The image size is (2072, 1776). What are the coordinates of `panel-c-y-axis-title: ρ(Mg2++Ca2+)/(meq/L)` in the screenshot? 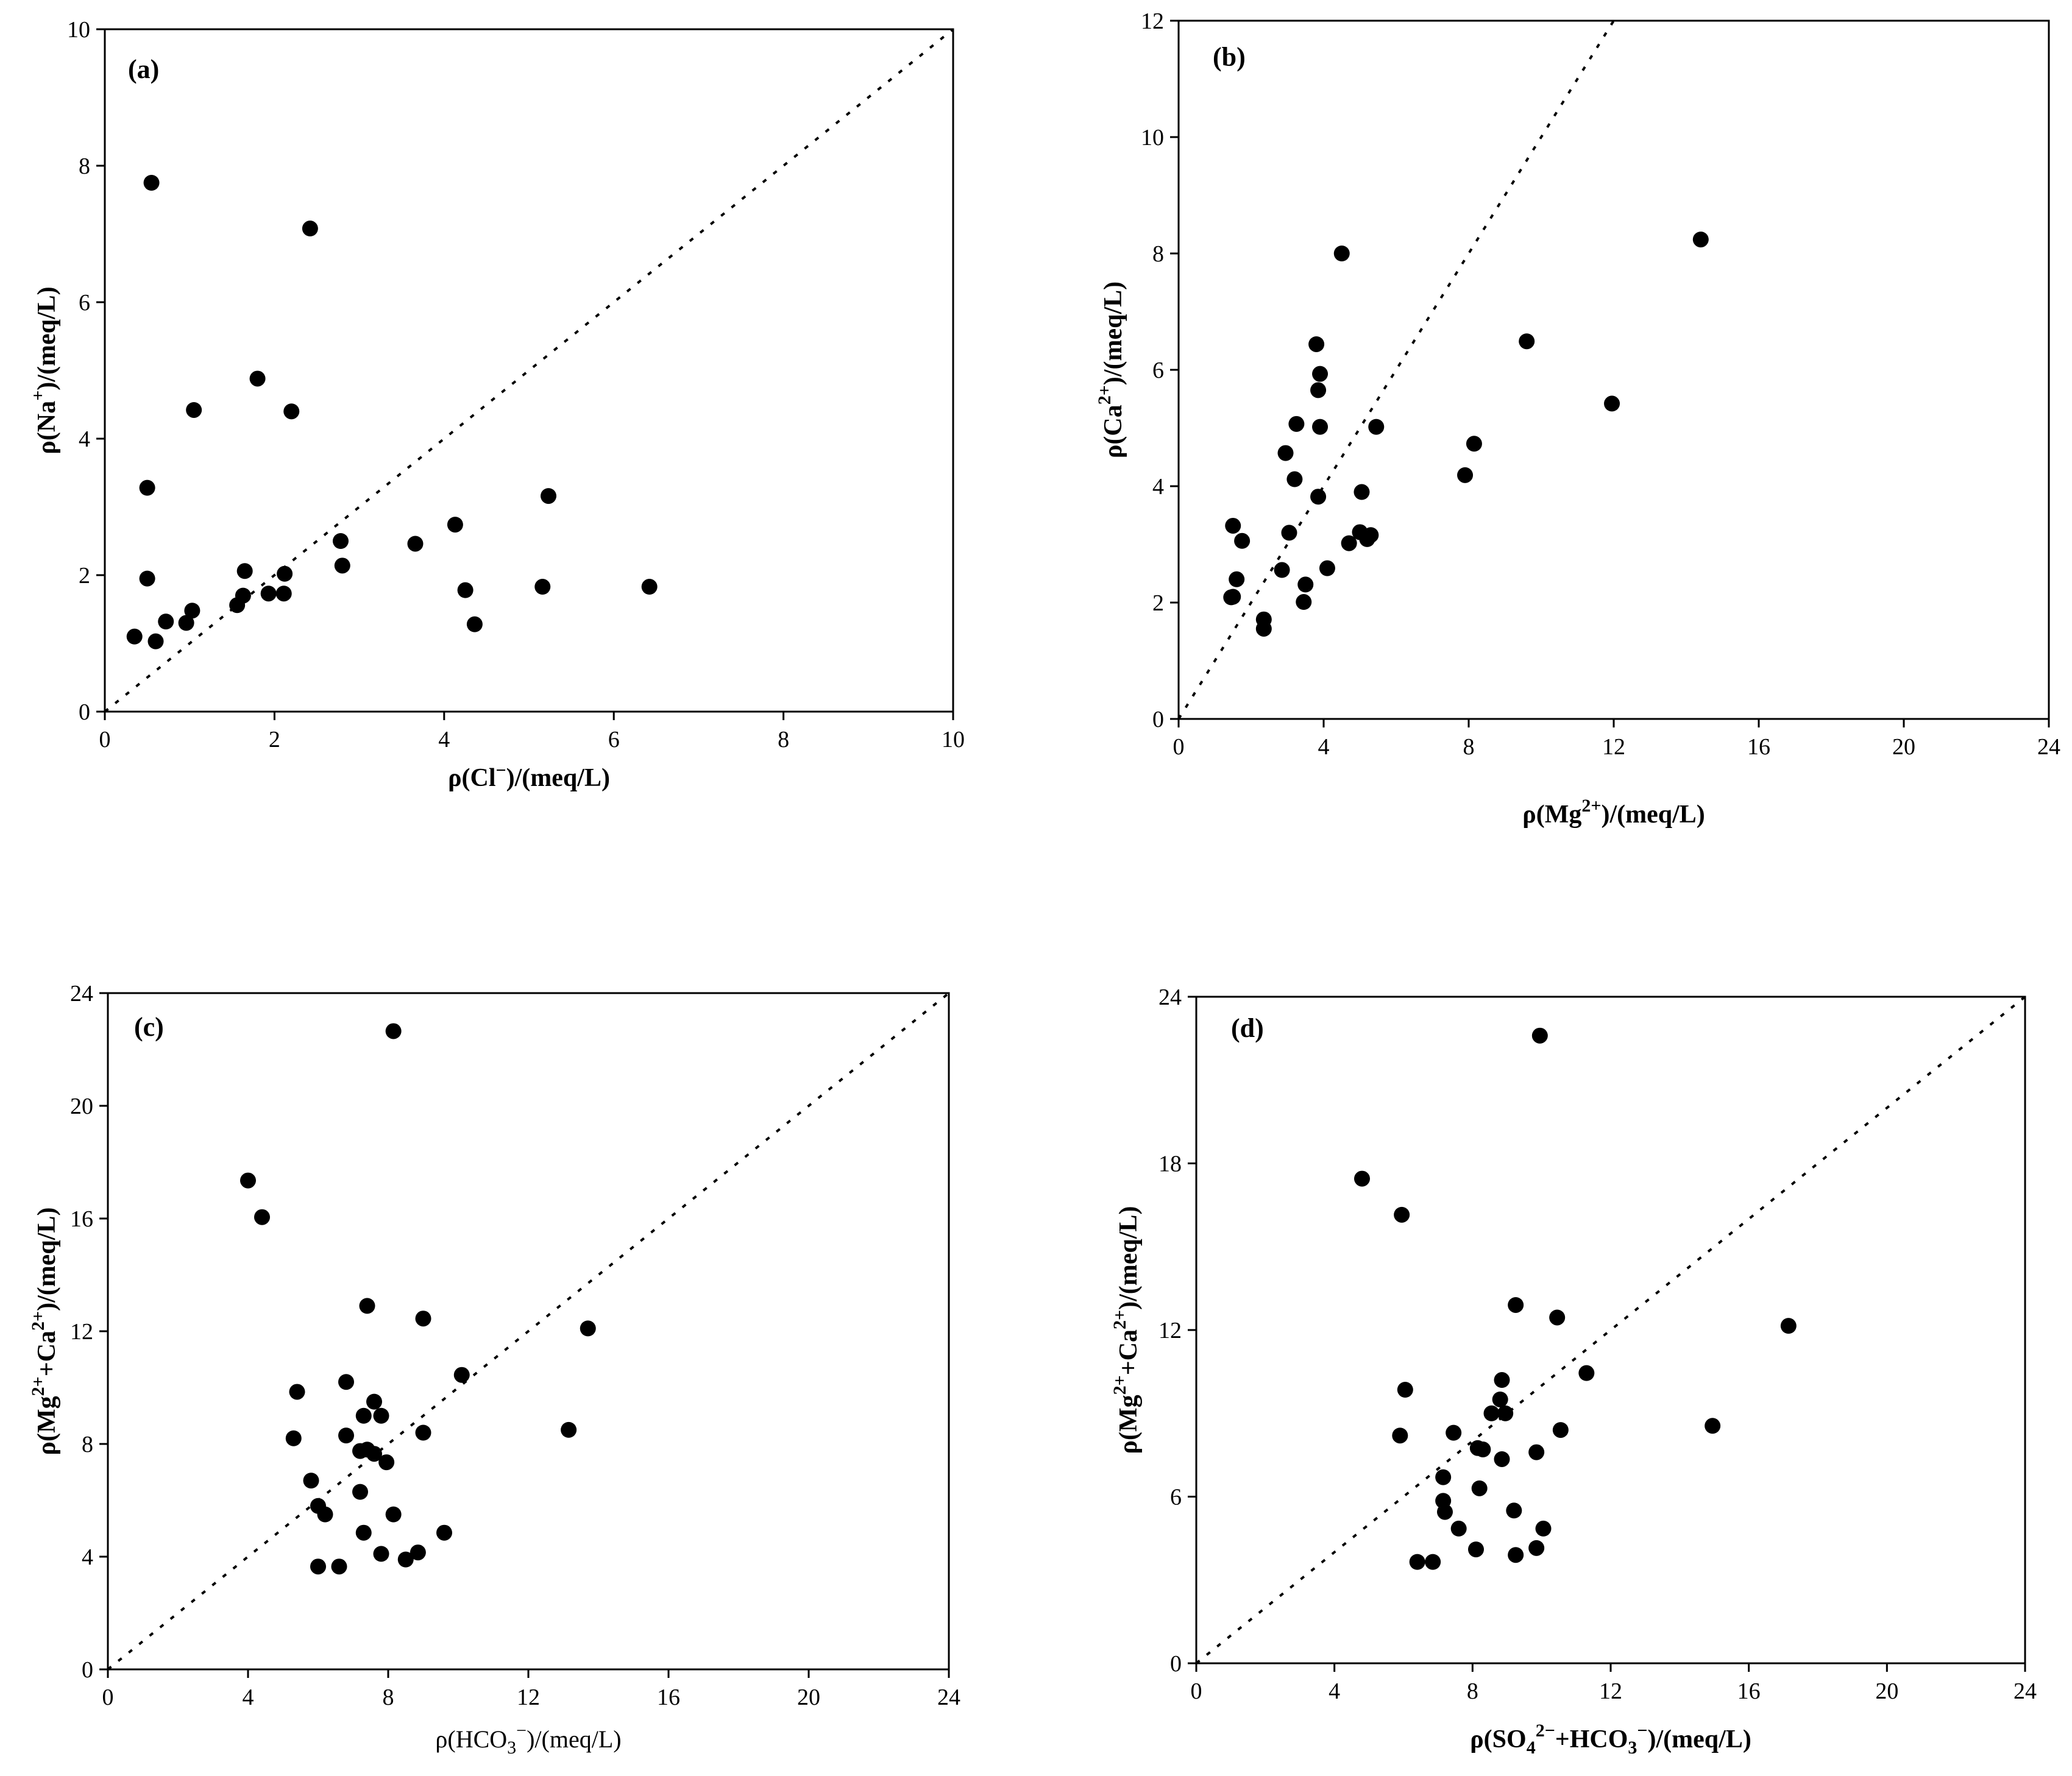 It's located at (44, 1332).